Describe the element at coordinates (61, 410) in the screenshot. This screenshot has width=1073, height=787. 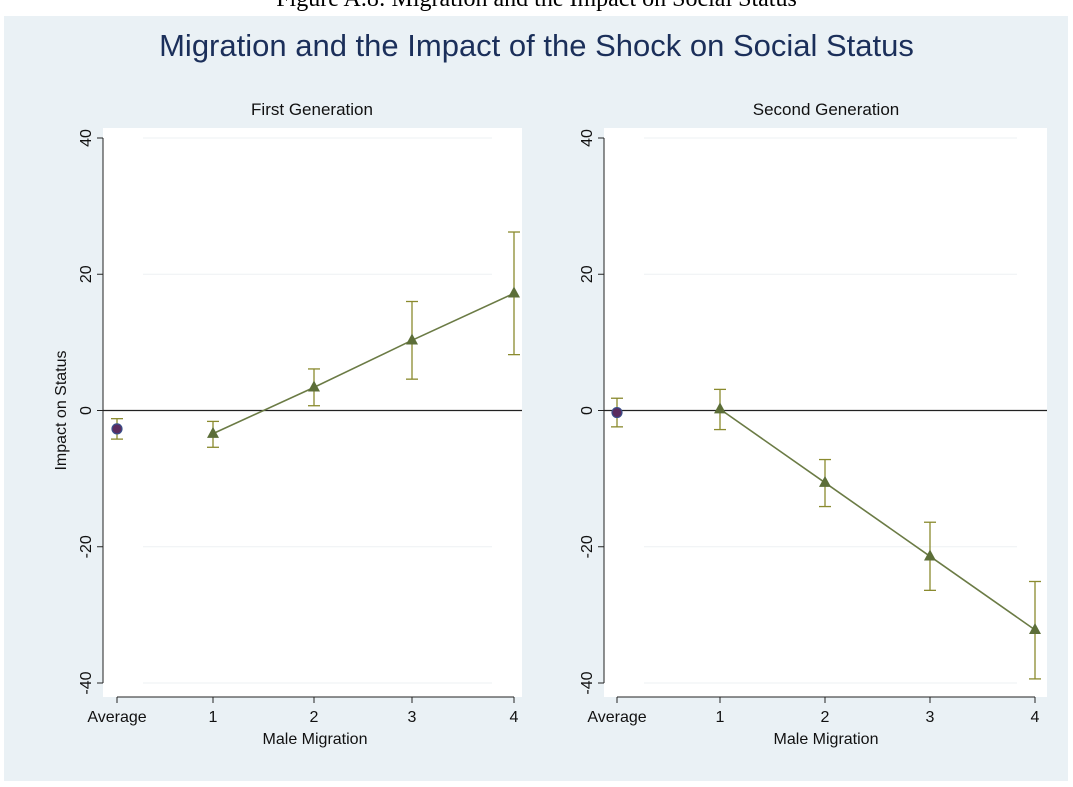
I see `y-axis-title: Impact on Status` at that location.